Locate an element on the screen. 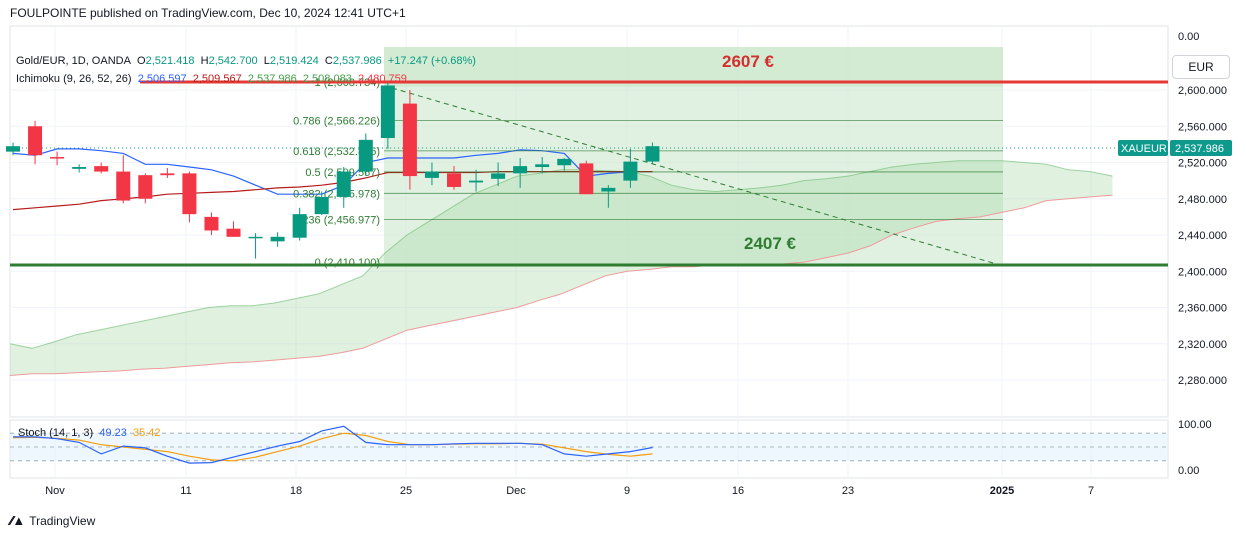  open-label: O is located at coordinates (141, 61).